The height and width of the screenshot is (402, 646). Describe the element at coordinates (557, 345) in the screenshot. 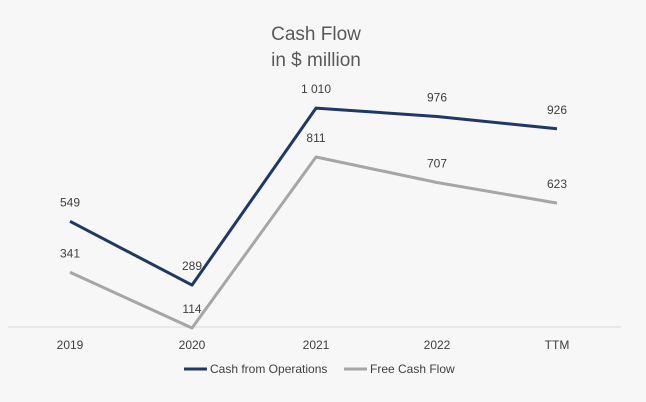

I see `x-tick-ttm: TTM` at that location.